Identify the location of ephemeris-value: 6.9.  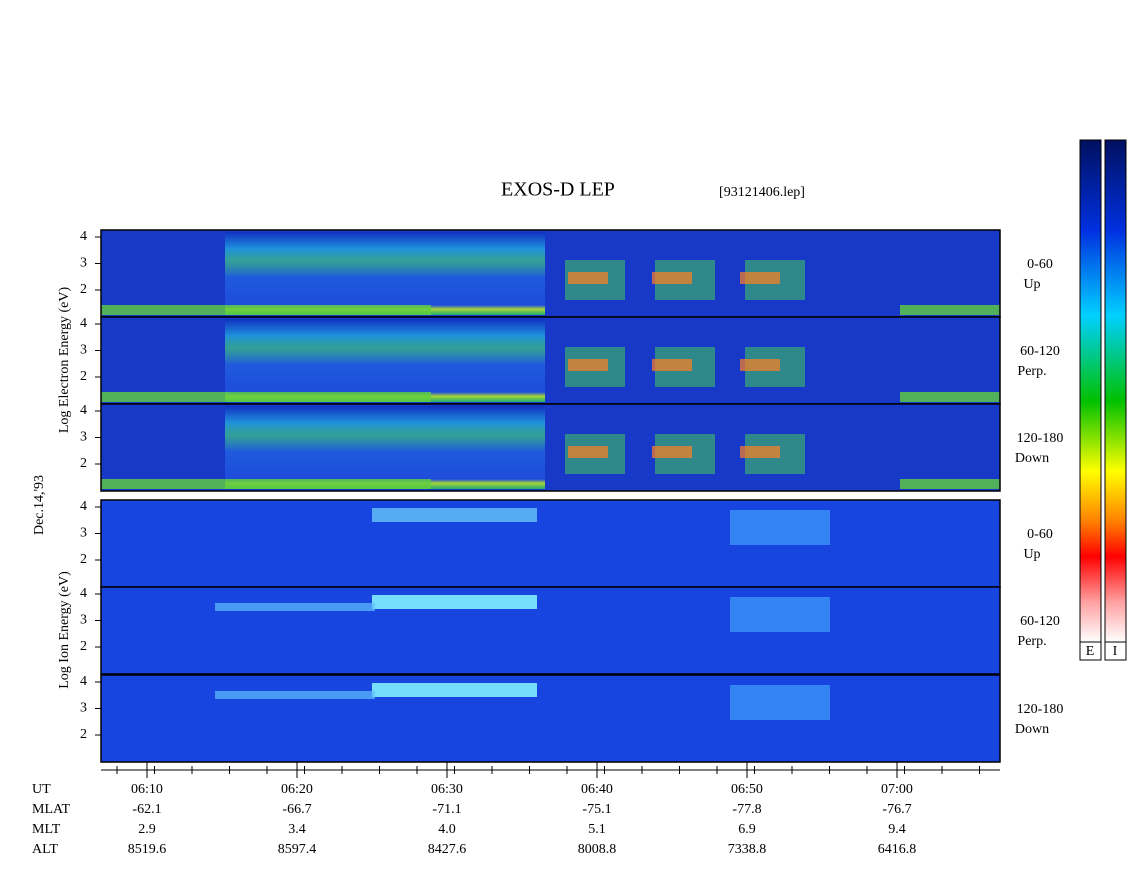
(747, 829).